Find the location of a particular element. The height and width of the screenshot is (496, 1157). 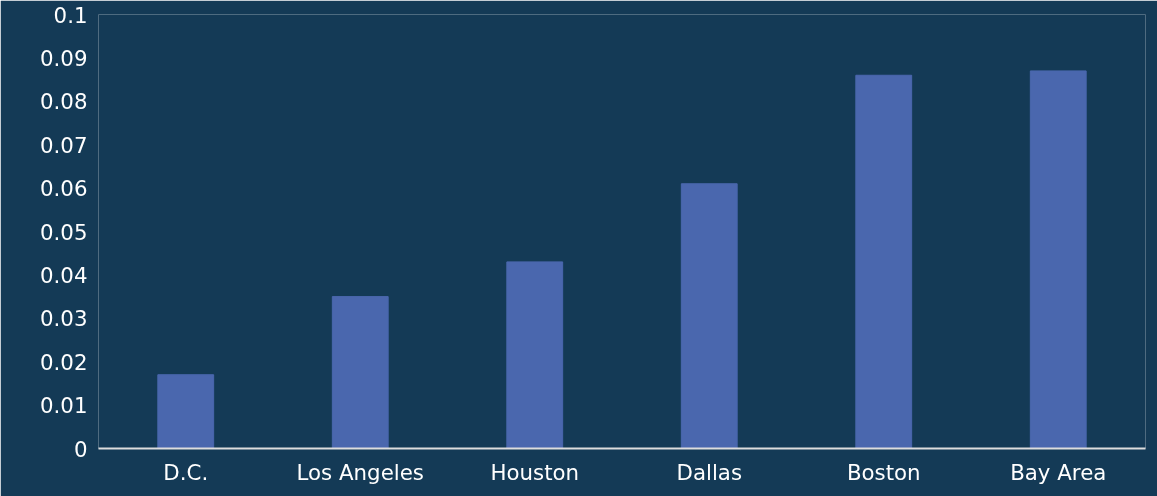

x-tick-label: Los Angeles is located at coordinates (360, 472).